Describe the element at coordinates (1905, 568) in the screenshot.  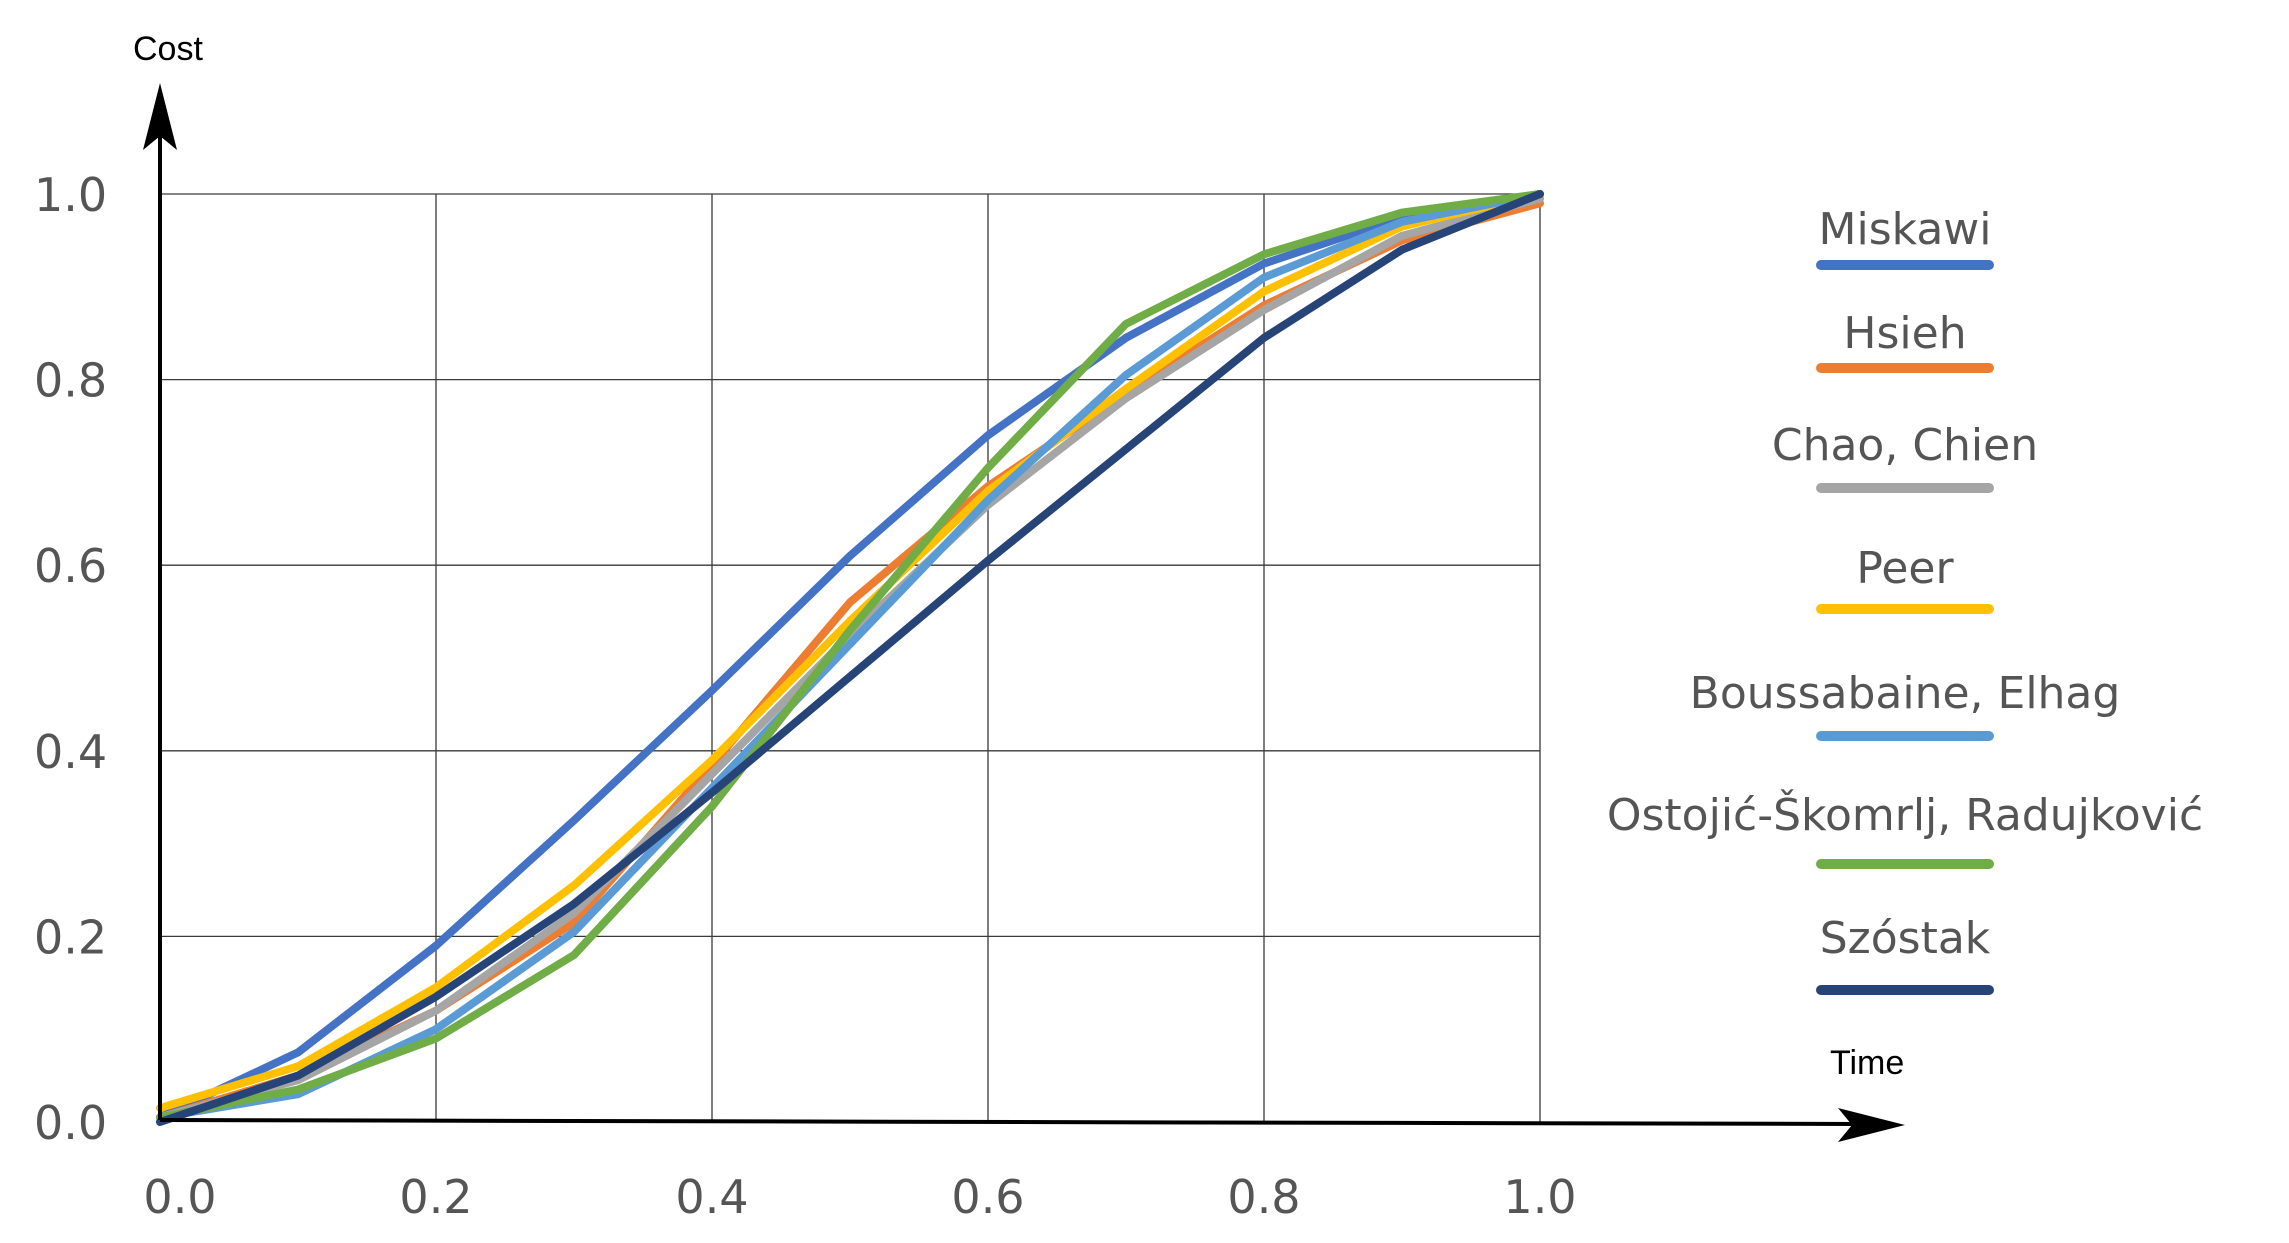
I see `legend-label: Peer` at that location.